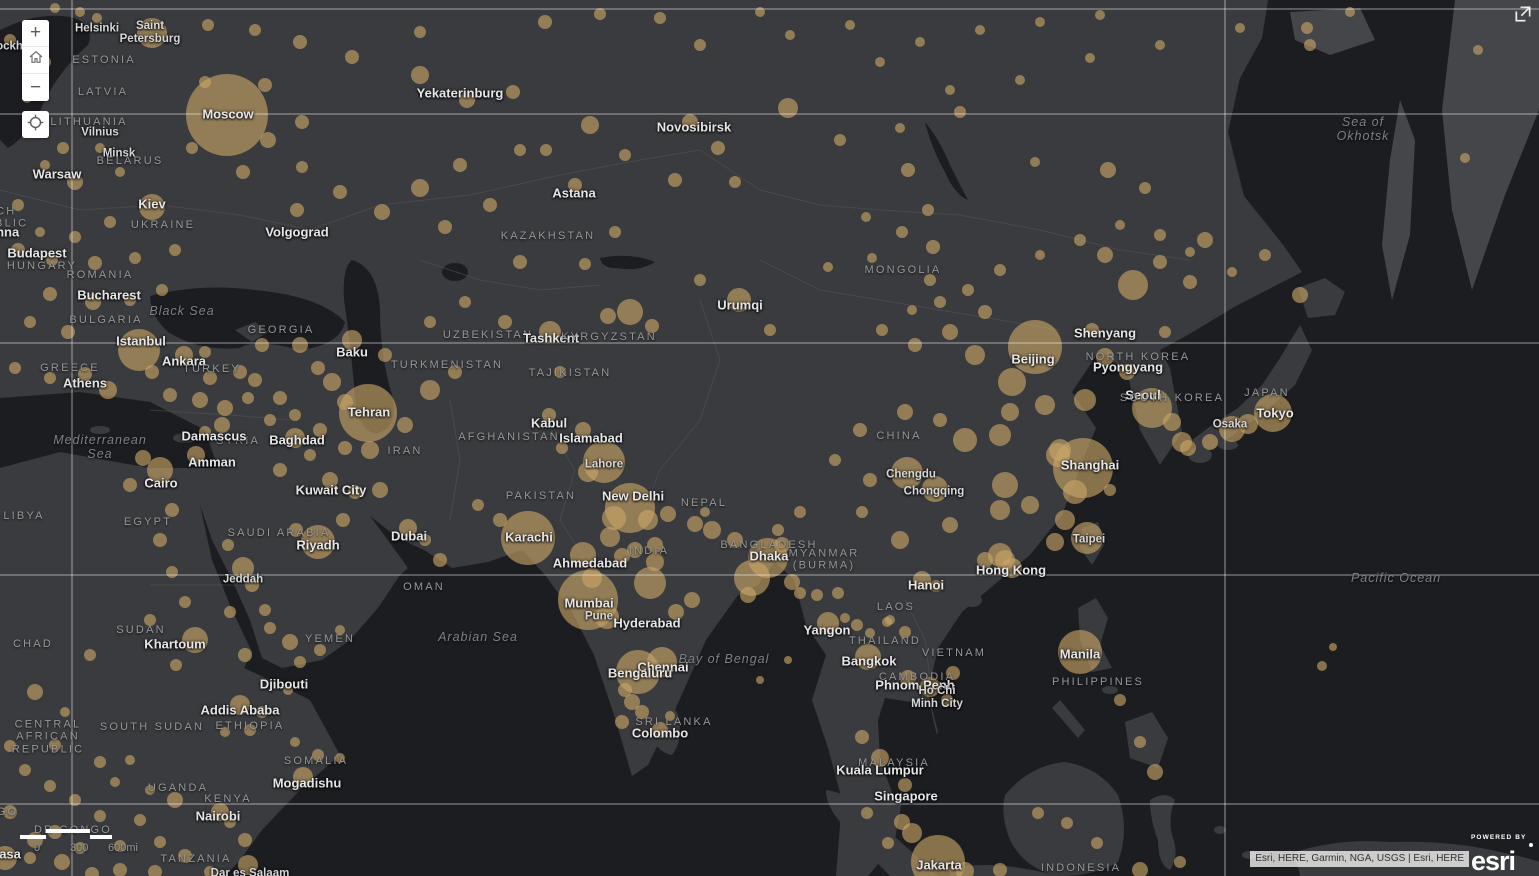 The width and height of the screenshot is (1539, 876). I want to click on home-button, so click(35, 60).